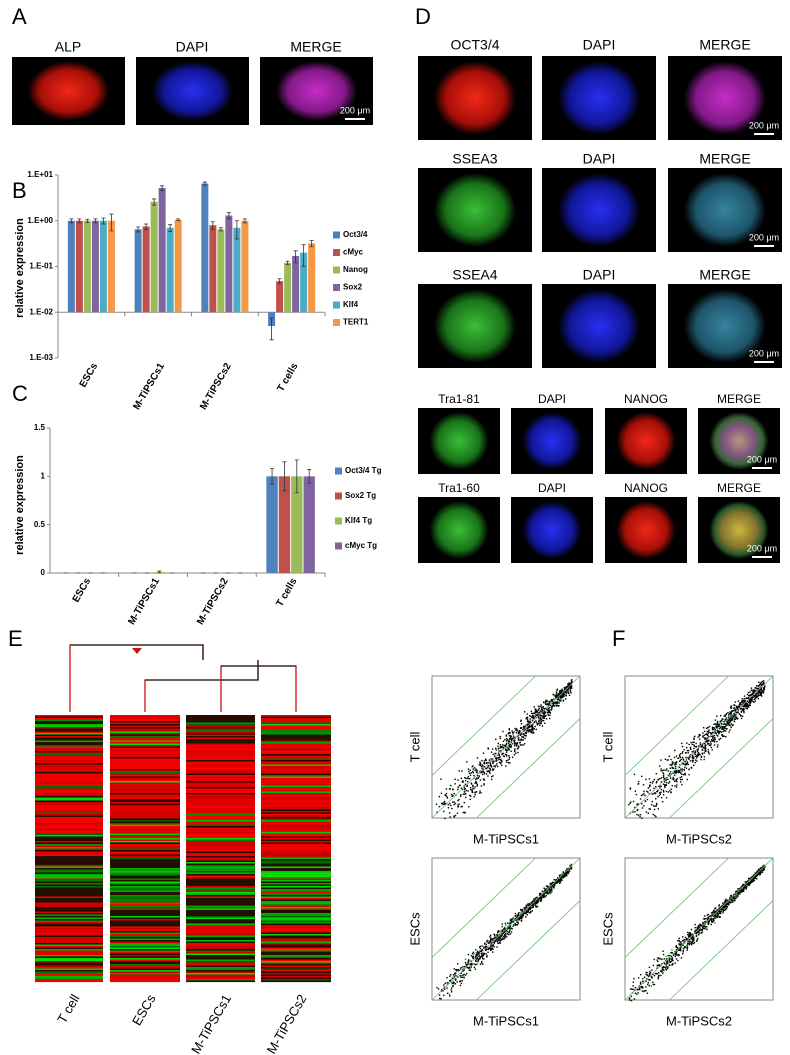 The image size is (790, 1055). What do you see at coordinates (358, 520) in the screenshot?
I see `legend-label: Klf4 Tg` at bounding box center [358, 520].